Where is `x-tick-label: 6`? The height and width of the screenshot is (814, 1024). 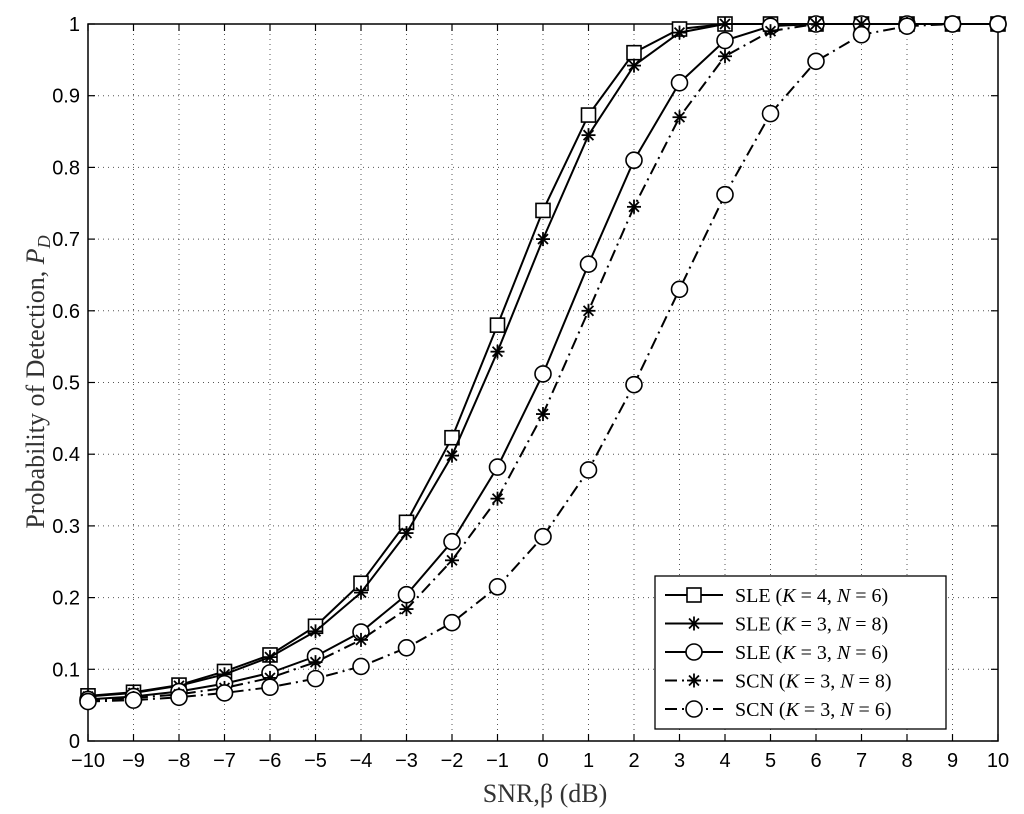 x-tick-label: 6 is located at coordinates (815, 761).